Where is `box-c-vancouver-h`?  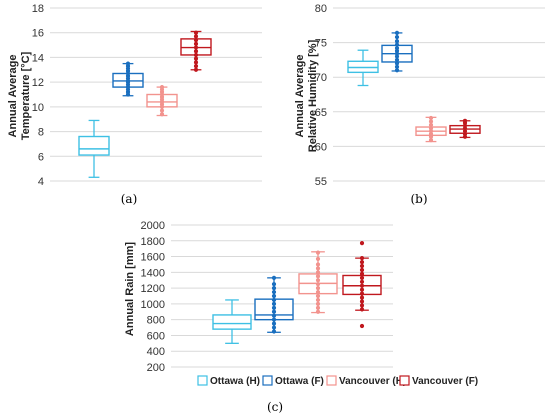
box-c-vancouver-h is located at coordinates (318, 282).